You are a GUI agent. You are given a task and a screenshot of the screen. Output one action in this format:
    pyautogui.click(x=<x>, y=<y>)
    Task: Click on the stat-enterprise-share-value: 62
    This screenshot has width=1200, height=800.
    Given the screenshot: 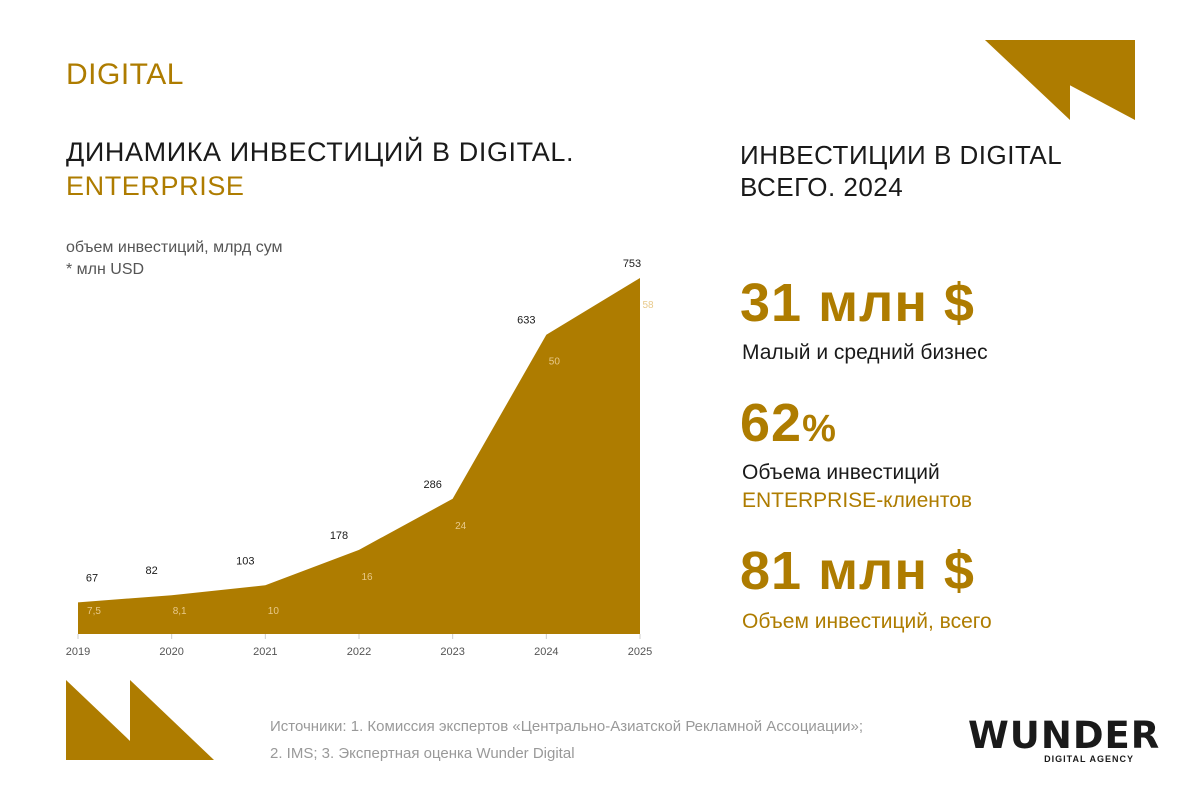 What is the action you would take?
    pyautogui.click(x=771, y=423)
    